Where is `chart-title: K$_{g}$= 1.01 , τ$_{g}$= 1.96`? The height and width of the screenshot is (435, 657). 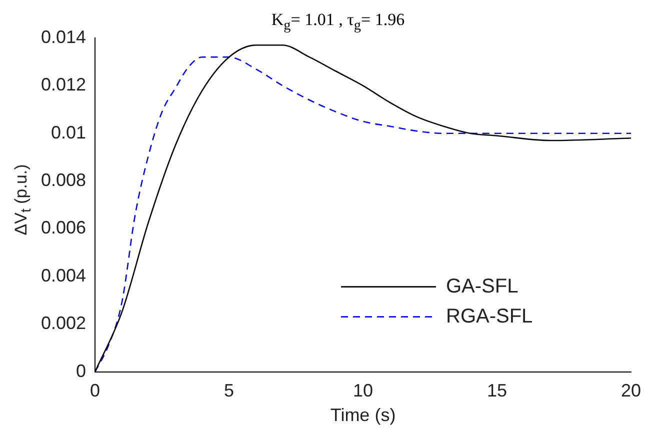
chart-title: K$_{g}$= 1.01 , τ$_{g}$= 1.96 is located at coordinates (338, 22).